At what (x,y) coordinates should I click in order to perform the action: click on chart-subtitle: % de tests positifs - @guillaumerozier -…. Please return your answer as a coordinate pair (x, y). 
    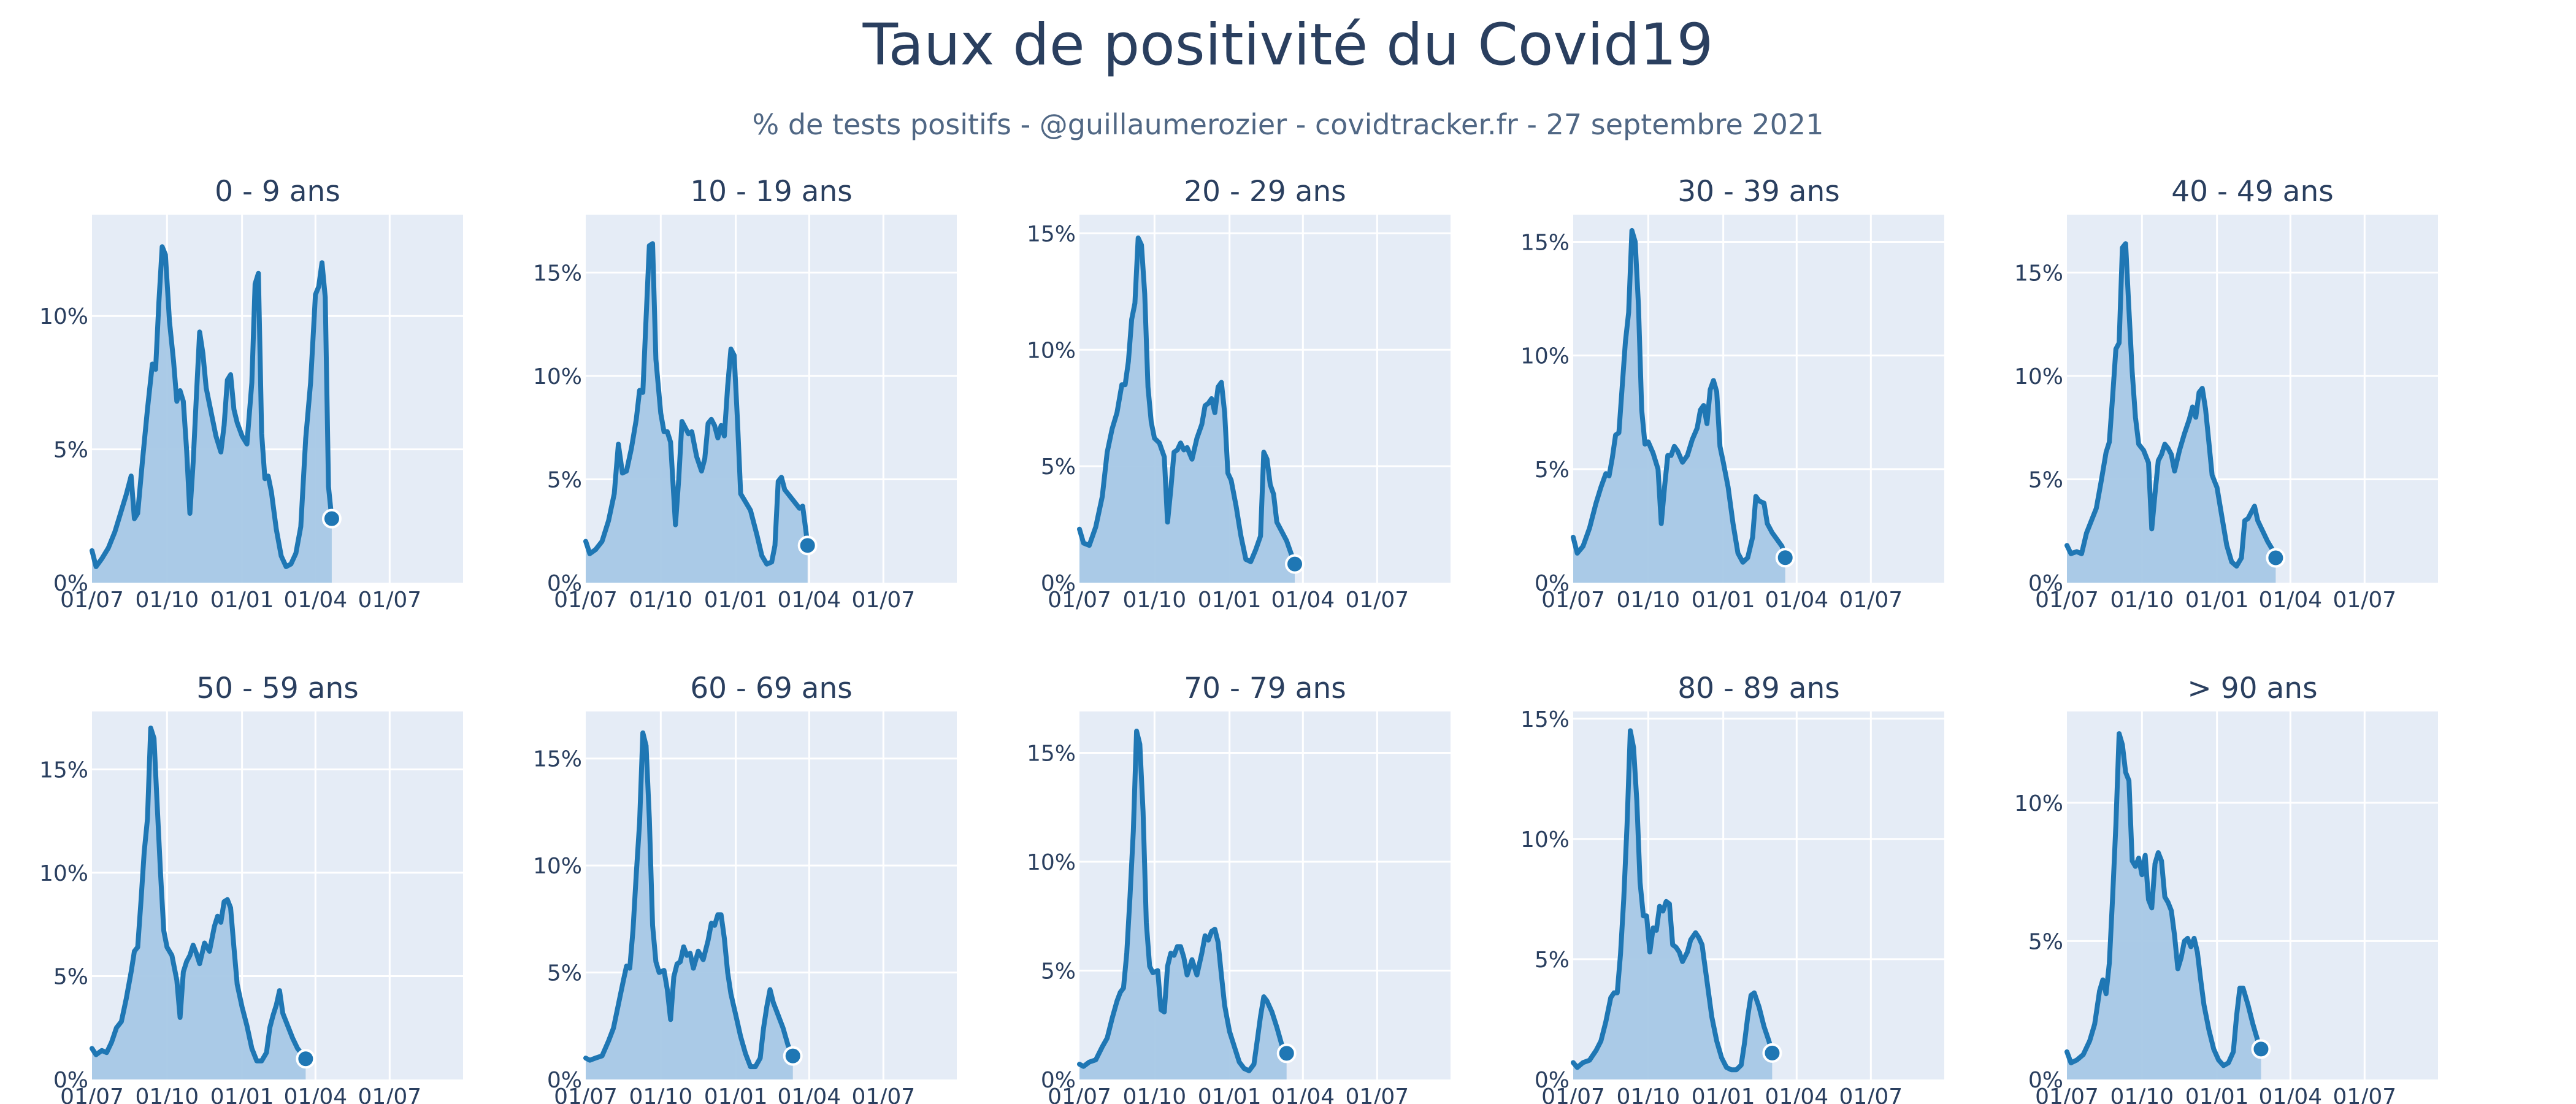
    Looking at the image, I should click on (1288, 124).